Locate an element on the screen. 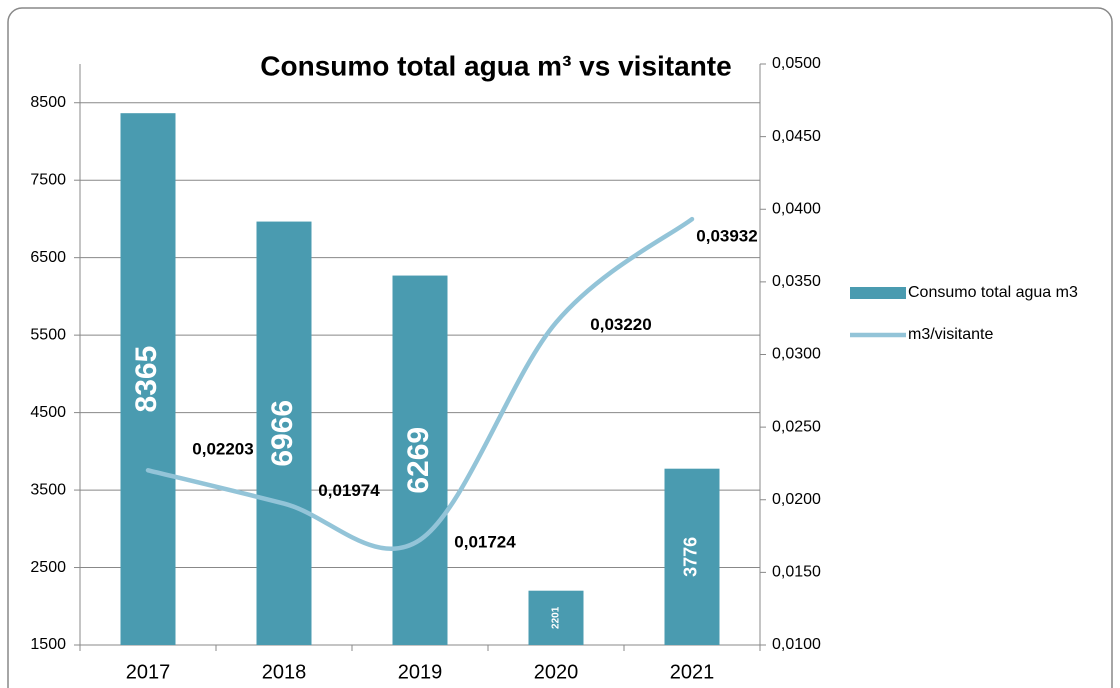 The image size is (1120, 688). y2-tick-label: 0,0300 is located at coordinates (796, 354).